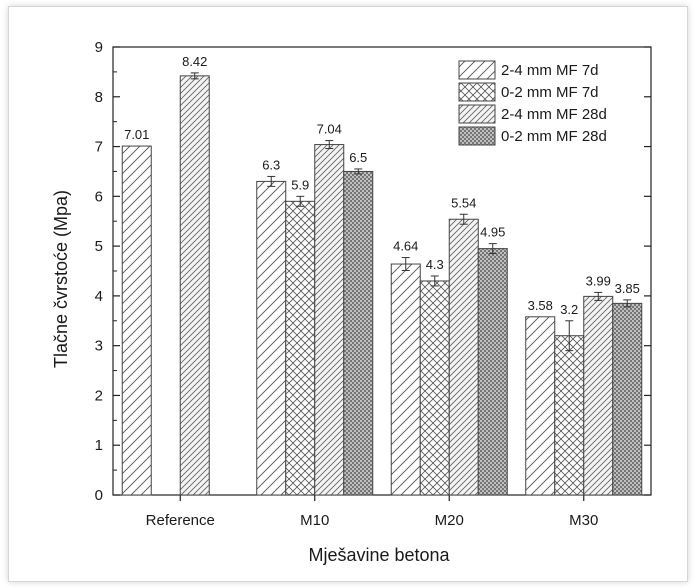 Image resolution: width=696 pixels, height=588 pixels. Describe the element at coordinates (379, 555) in the screenshot. I see `x-axis-title: Mješavine betona` at that location.